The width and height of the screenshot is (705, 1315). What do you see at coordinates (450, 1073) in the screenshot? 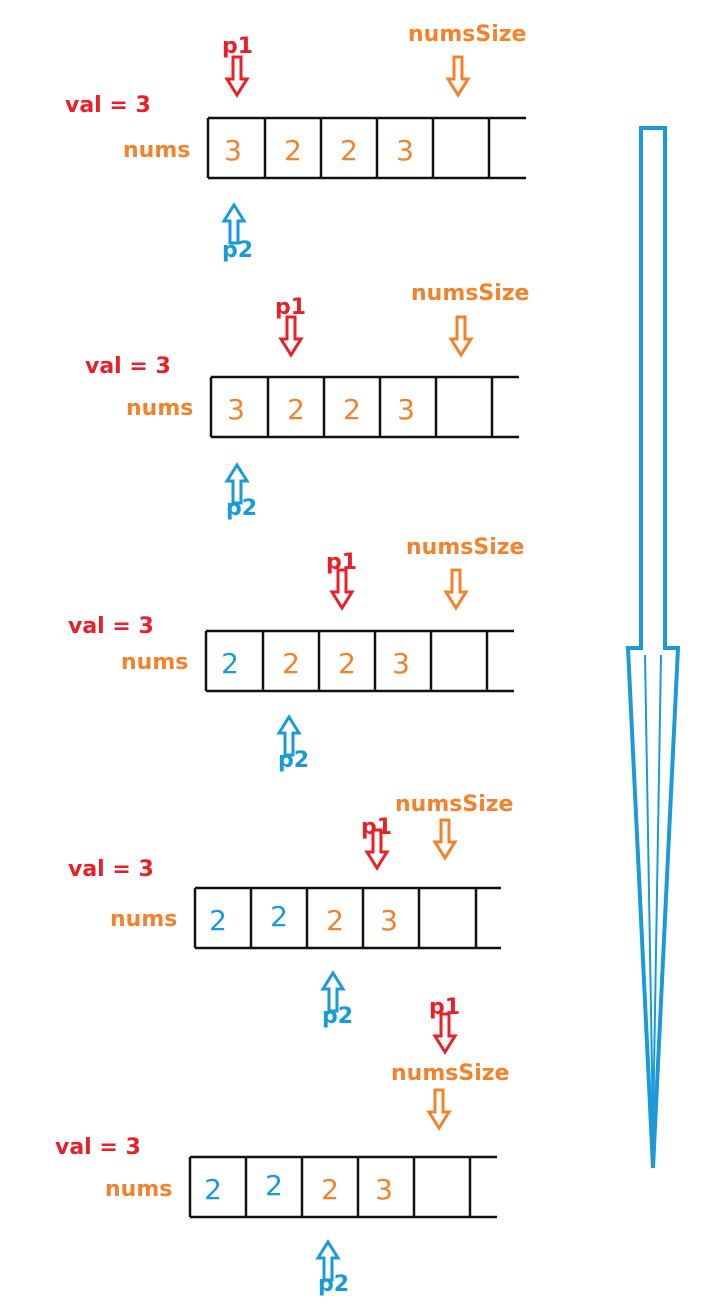
I see `step-5-numssize-label: numsSize` at bounding box center [450, 1073].